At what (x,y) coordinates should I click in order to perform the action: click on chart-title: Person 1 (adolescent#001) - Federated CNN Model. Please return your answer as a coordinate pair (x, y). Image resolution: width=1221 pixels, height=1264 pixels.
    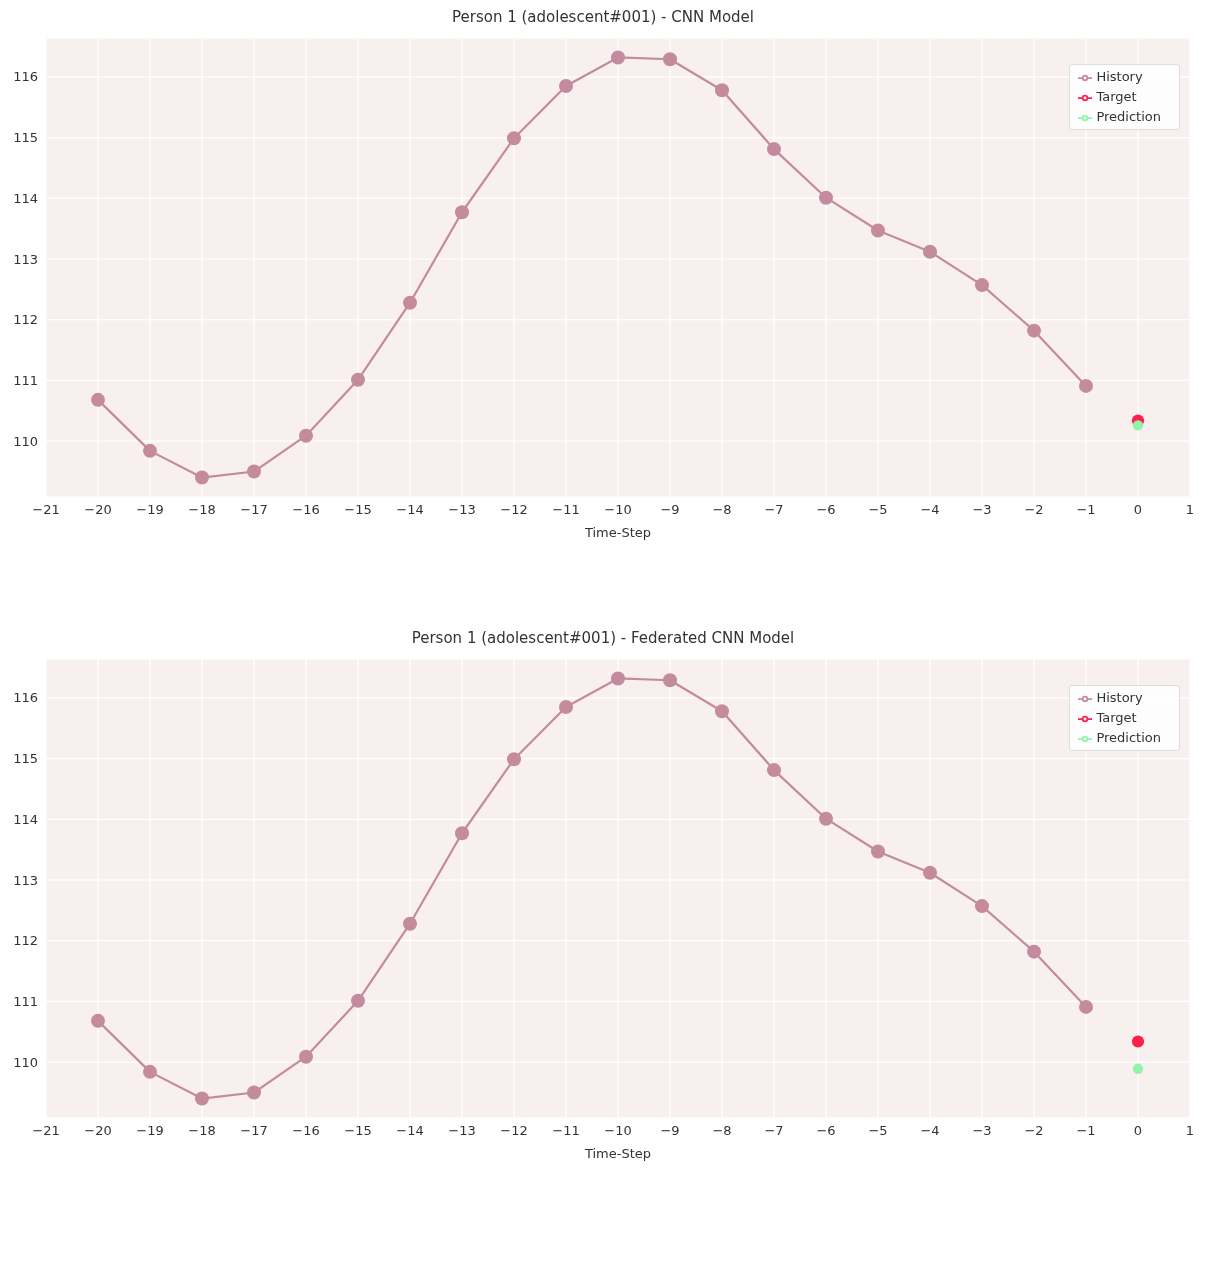
    Looking at the image, I should click on (603, 639).